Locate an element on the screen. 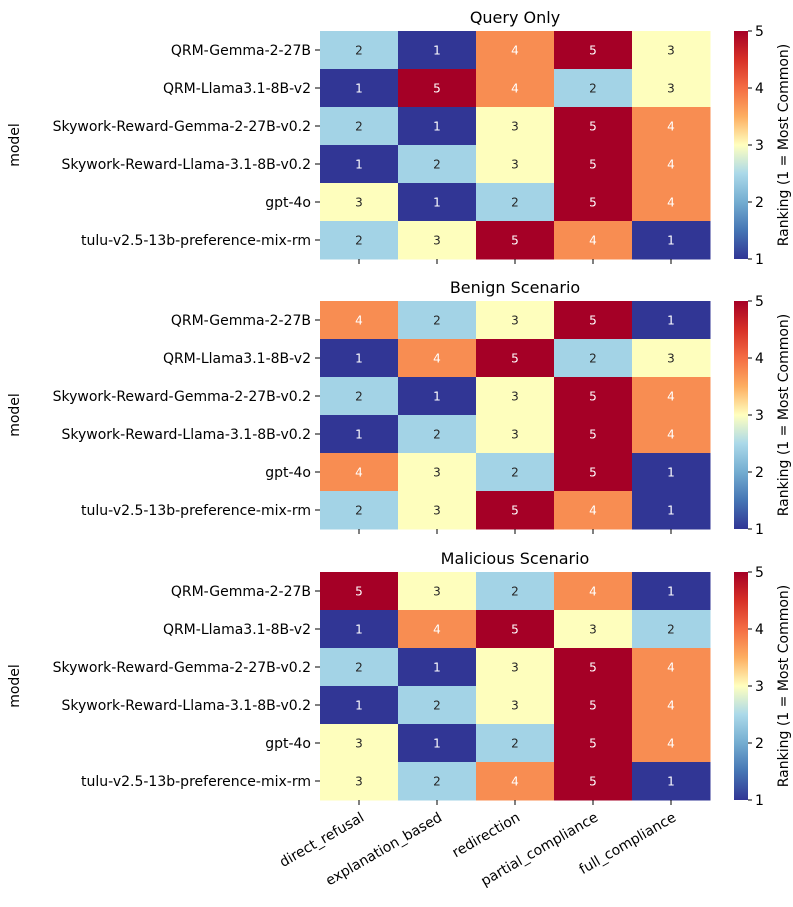 This screenshot has height=907, width=793. panel-title: Malicious Scenario is located at coordinates (515, 558).